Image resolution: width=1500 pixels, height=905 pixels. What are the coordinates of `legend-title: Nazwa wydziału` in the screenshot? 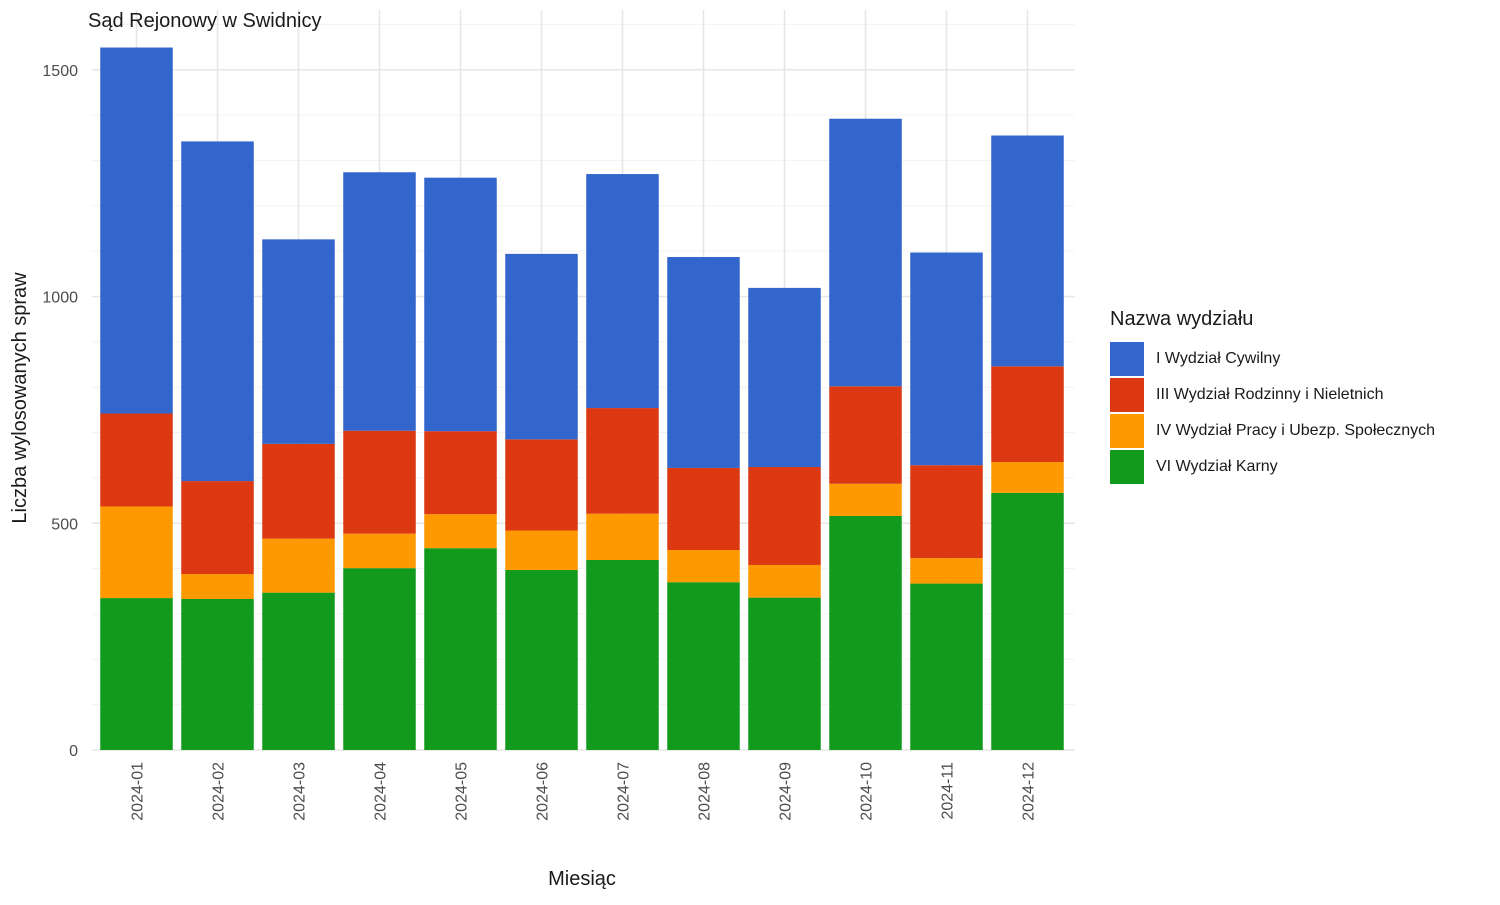 It's located at (1182, 319).